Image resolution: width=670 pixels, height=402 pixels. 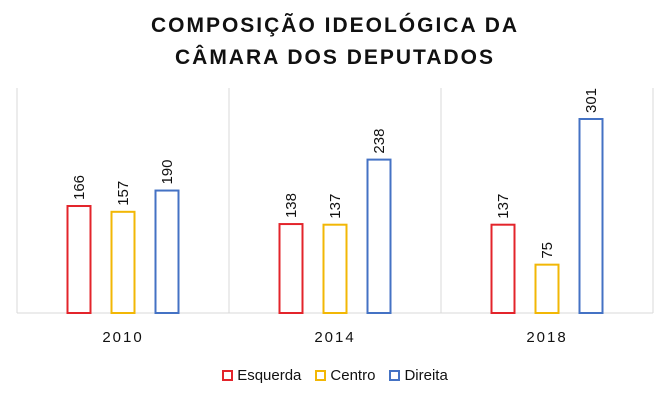 What do you see at coordinates (269, 375) in the screenshot?
I see `legend-label: Esquerda` at bounding box center [269, 375].